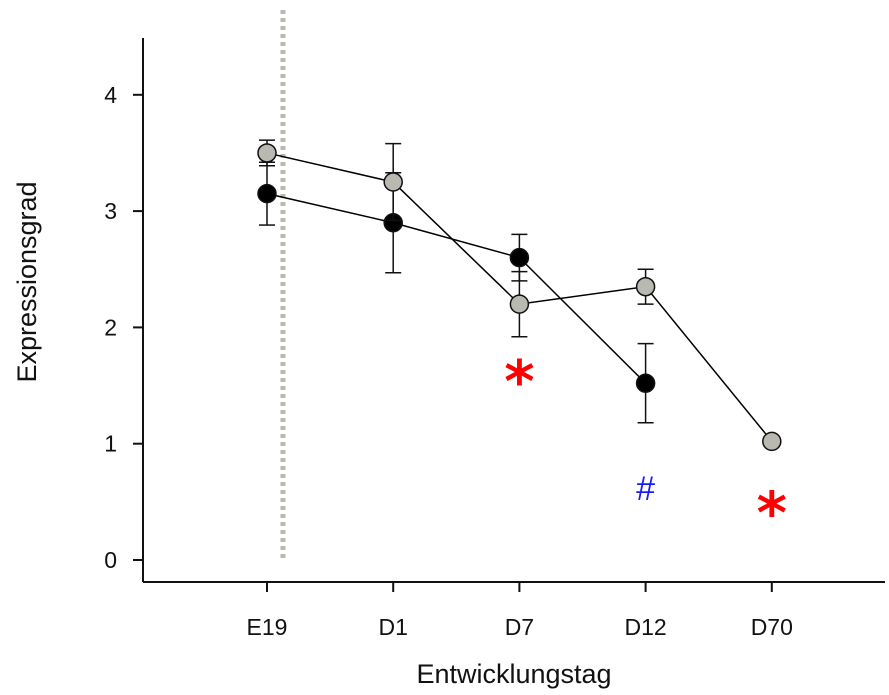 The width and height of the screenshot is (889, 695). I want to click on x-tick-label: D12, so click(645, 627).